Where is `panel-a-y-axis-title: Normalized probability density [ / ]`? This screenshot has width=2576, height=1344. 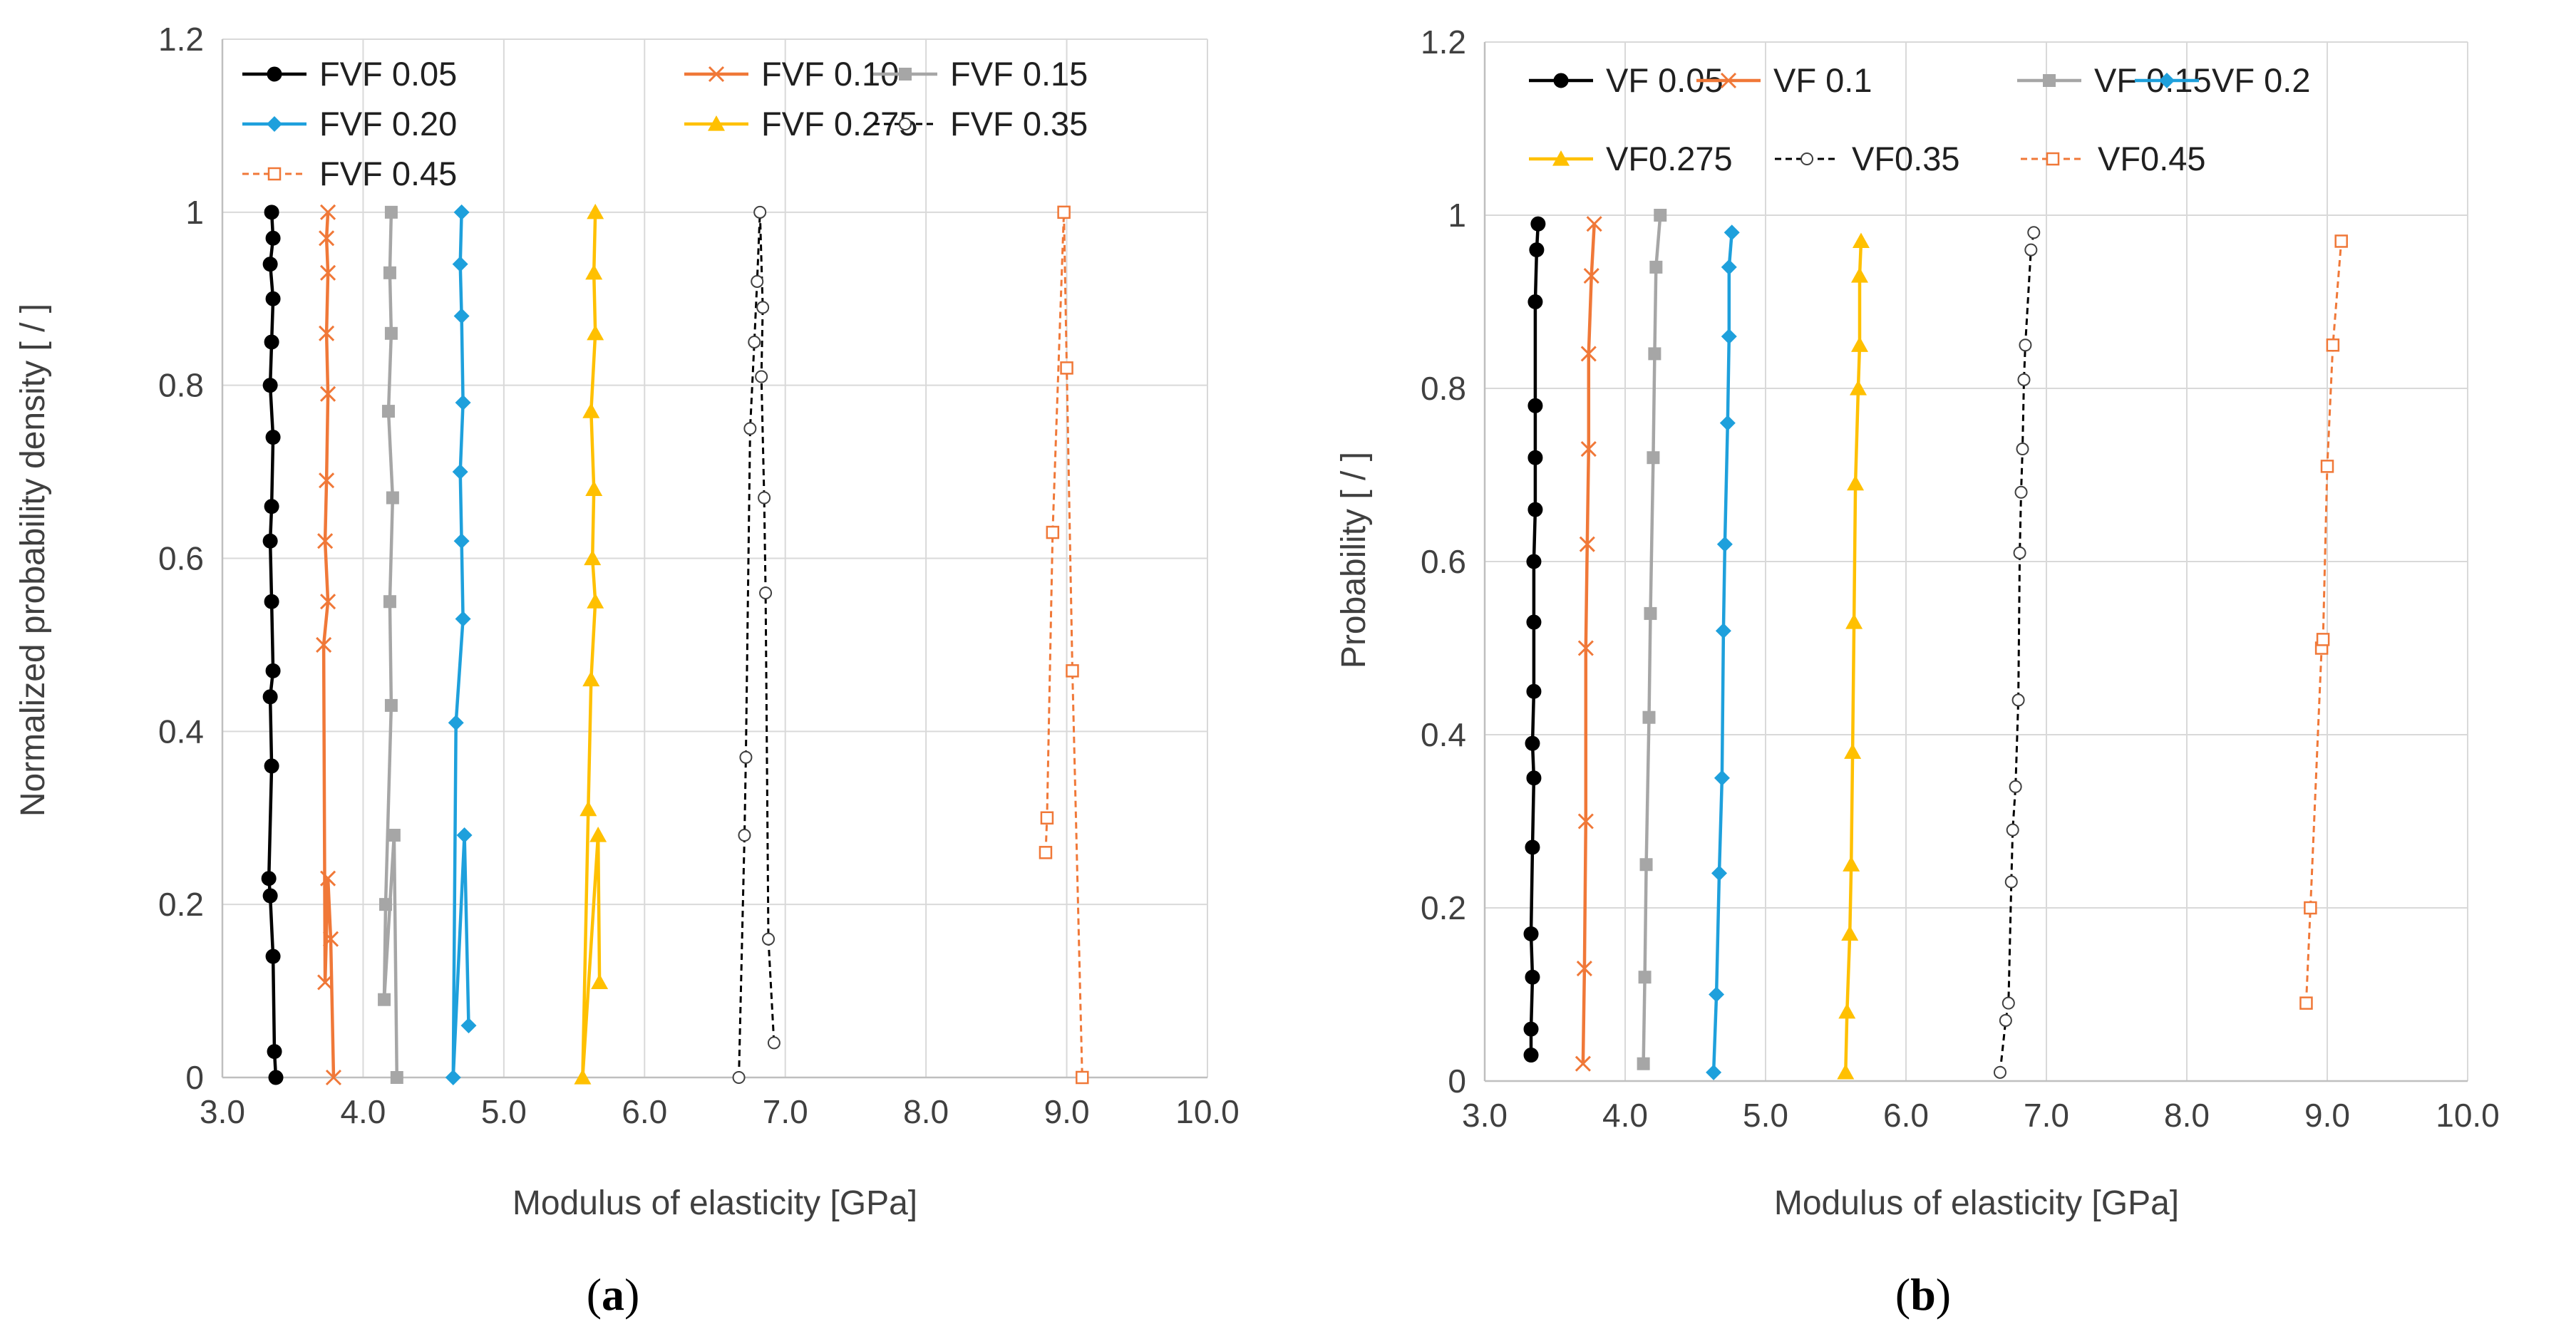
panel-a-y-axis-title: Normalized probability density [ / ] is located at coordinates (33, 561).